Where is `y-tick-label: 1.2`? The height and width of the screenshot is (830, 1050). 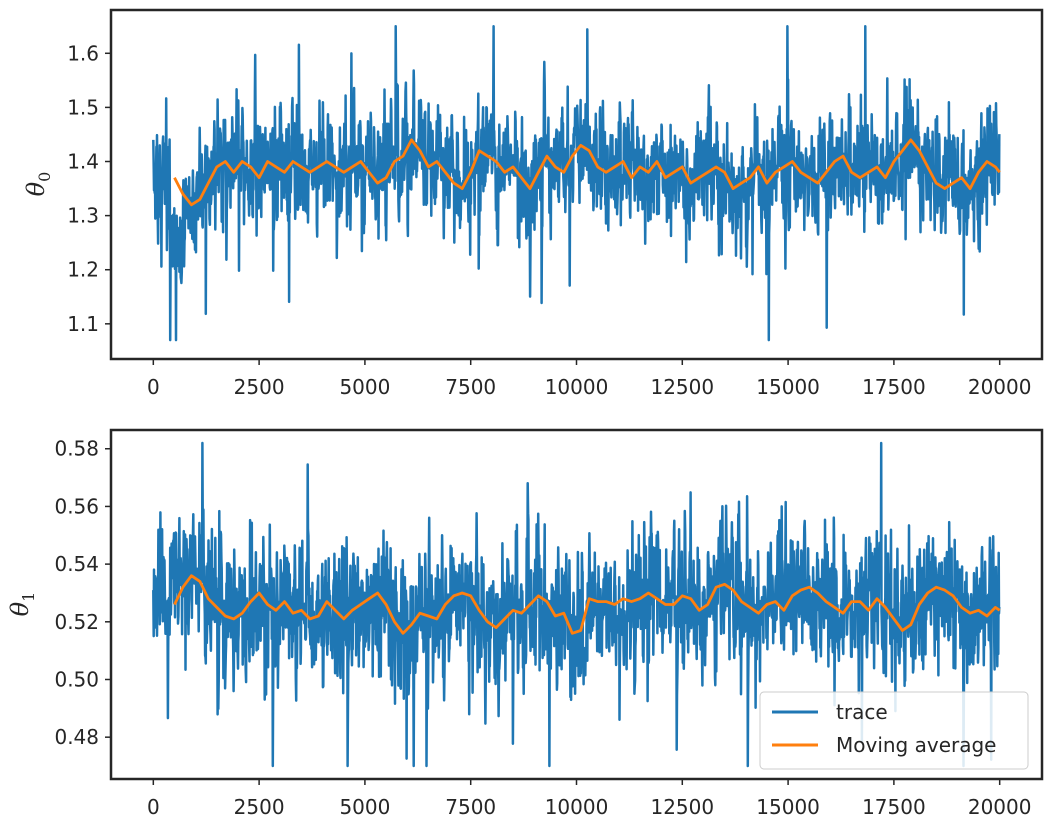 y-tick-label: 1.2 is located at coordinates (83, 270).